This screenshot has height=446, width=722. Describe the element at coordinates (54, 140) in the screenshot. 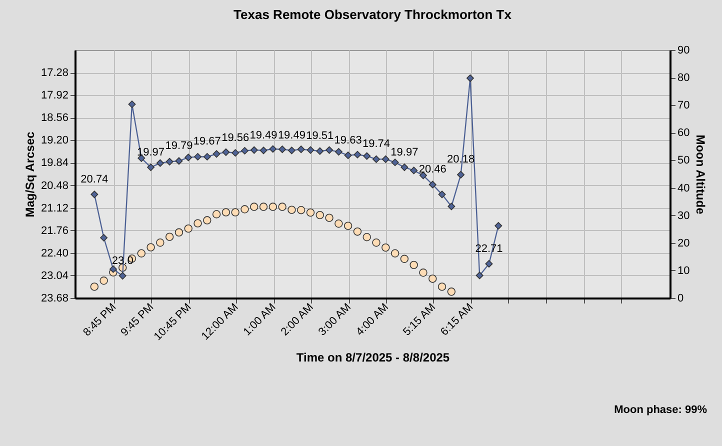

I see `y-tick-label: 19.20` at that location.